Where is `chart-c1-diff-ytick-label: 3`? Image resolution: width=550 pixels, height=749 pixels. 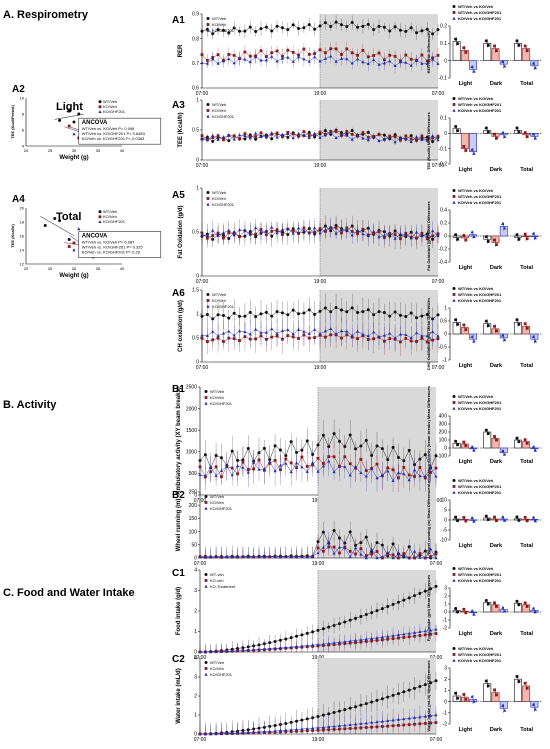 chart-c1-diff-ytick-label: 3 is located at coordinates (445, 589).